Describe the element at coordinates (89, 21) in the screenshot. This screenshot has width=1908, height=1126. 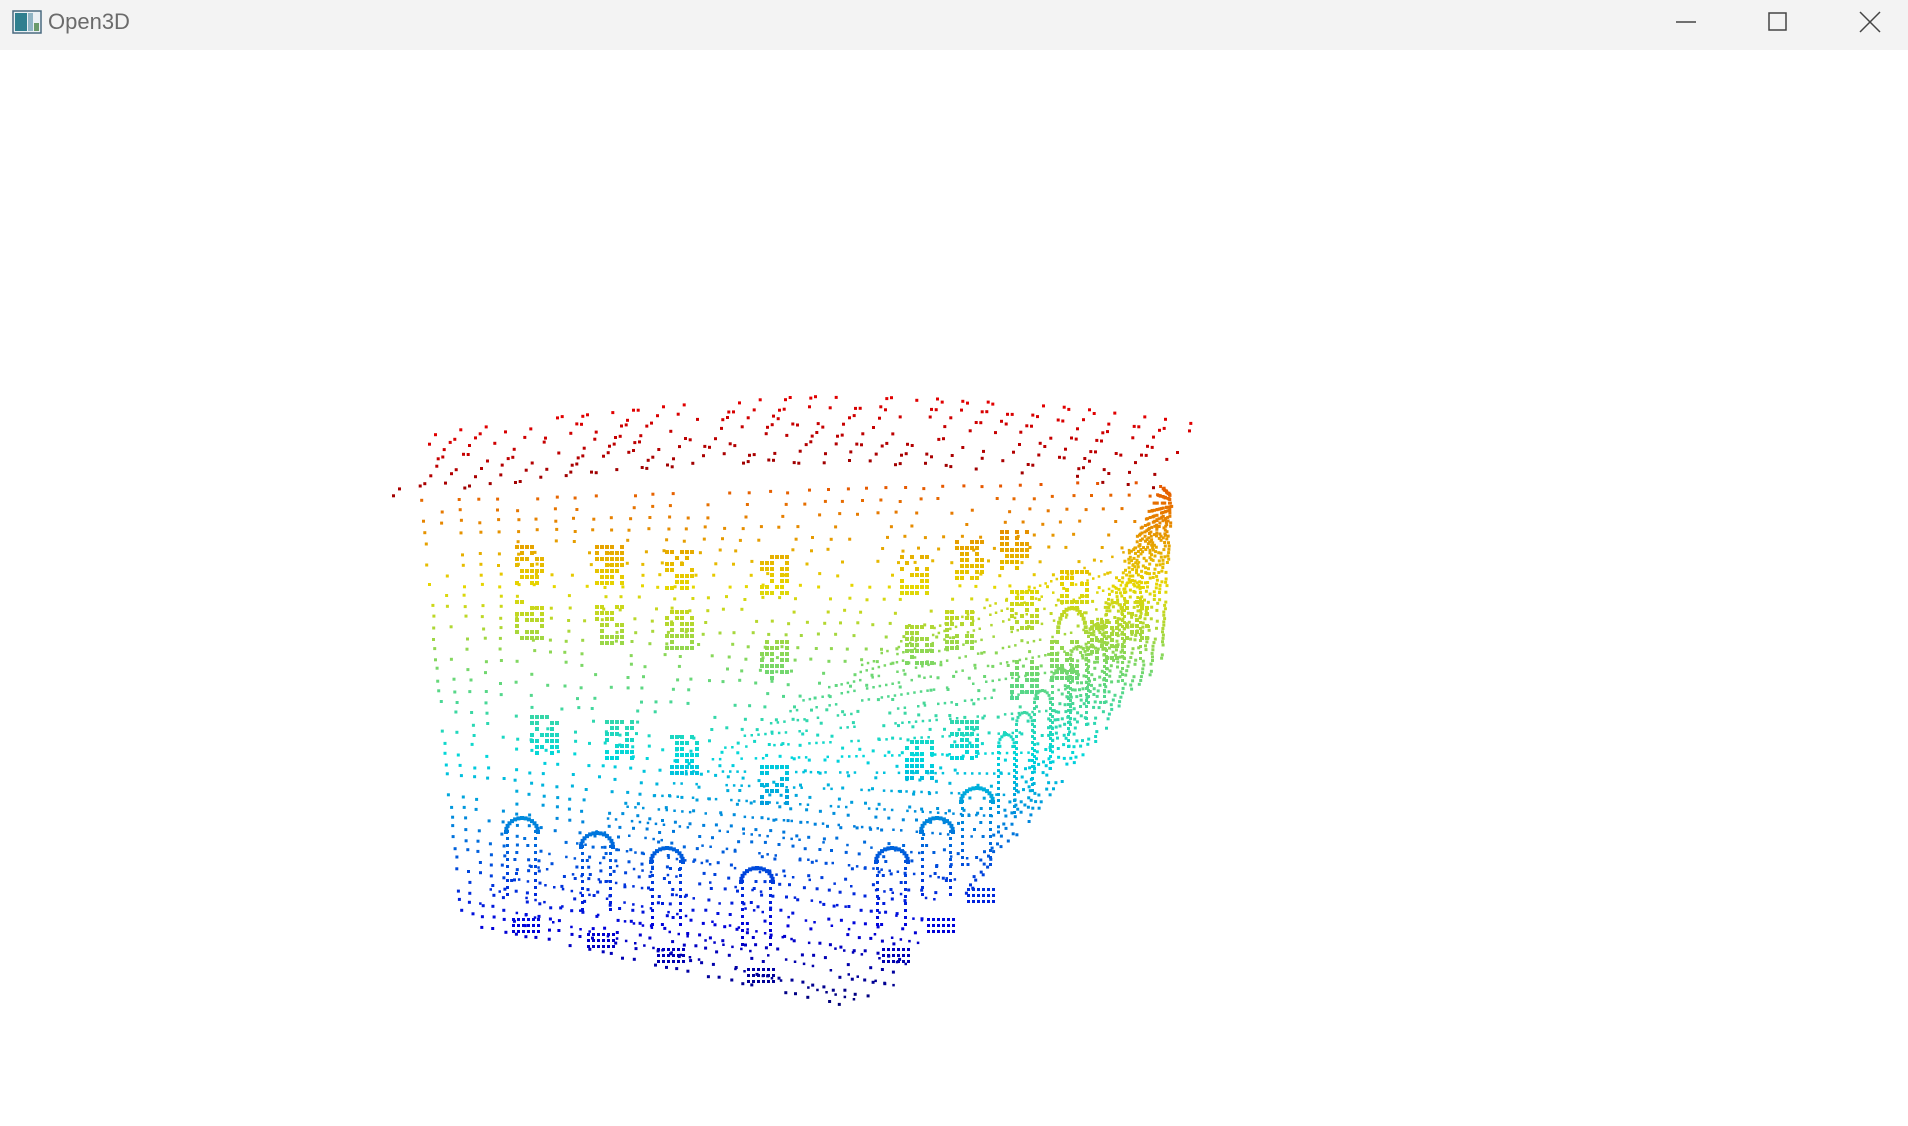
I see `window-title: Open3D` at that location.